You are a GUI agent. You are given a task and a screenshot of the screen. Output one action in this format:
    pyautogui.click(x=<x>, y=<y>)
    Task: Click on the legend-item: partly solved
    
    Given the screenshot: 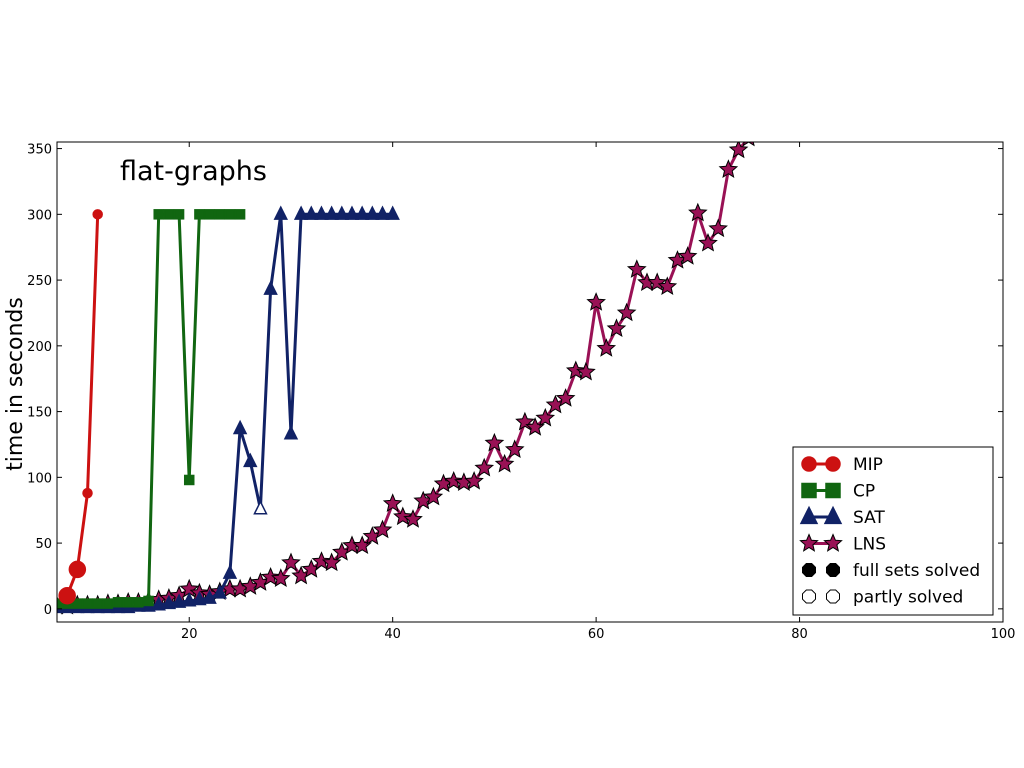 What is the action you would take?
    pyautogui.click(x=882, y=598)
    